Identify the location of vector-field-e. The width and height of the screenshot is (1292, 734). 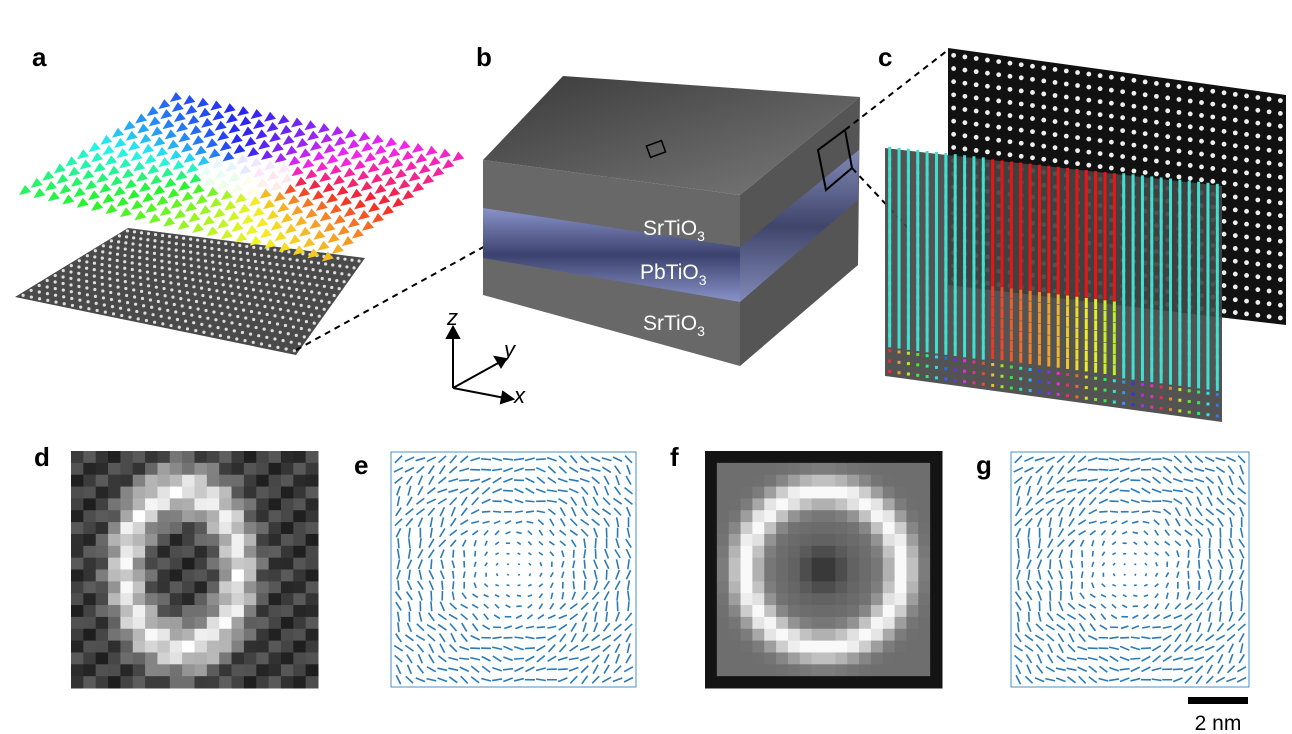
(513, 569).